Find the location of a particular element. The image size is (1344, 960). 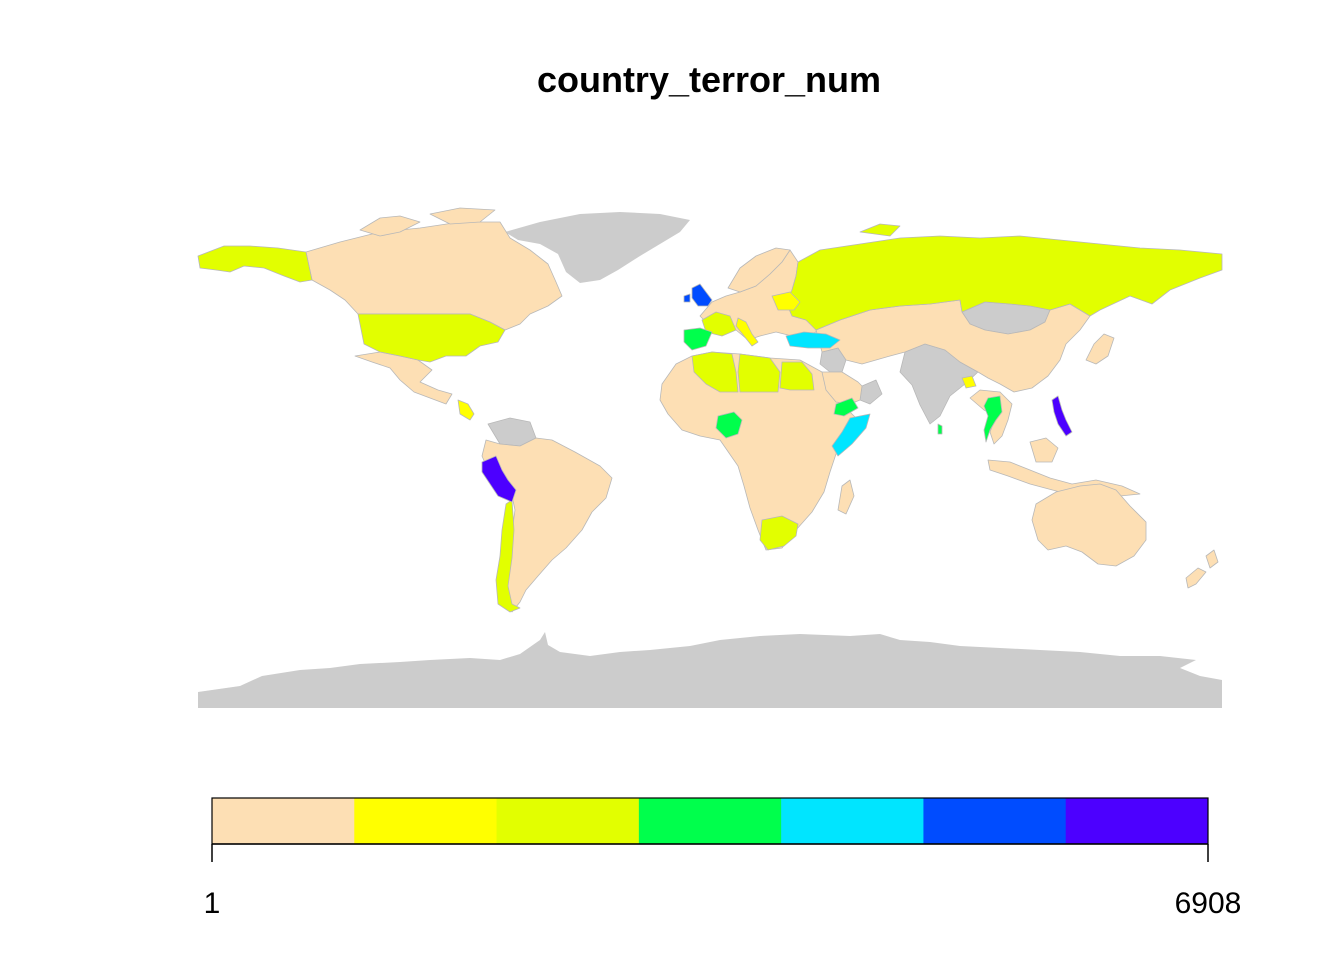

region-bangladesh is located at coordinates (969, 382).